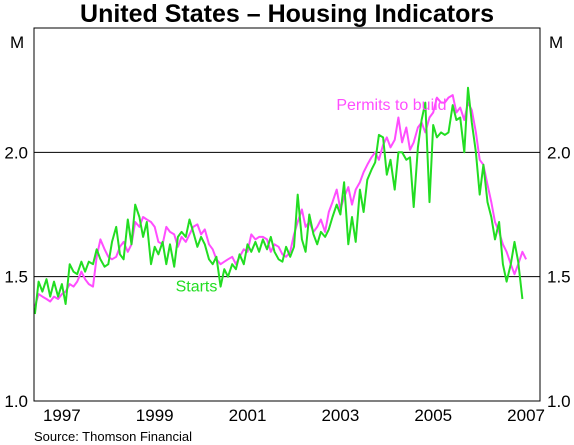 The height and width of the screenshot is (445, 574). I want to click on y-tick-label-left: 2.0, so click(16, 152).